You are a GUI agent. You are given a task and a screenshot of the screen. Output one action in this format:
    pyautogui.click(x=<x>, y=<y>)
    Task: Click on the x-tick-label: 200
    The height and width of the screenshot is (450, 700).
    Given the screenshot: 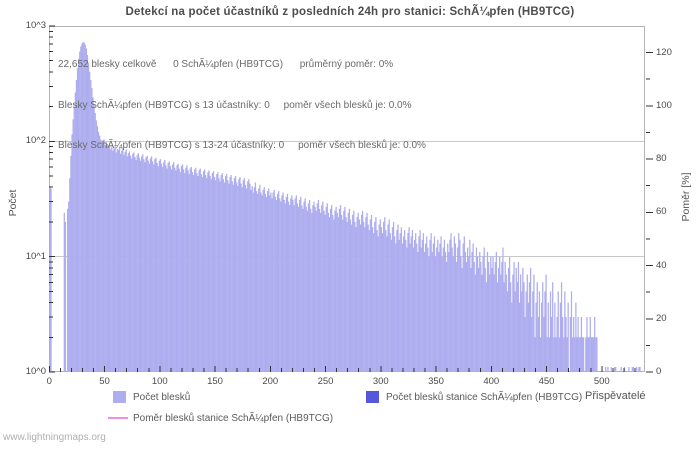 What is the action you would take?
    pyautogui.click(x=270, y=381)
    